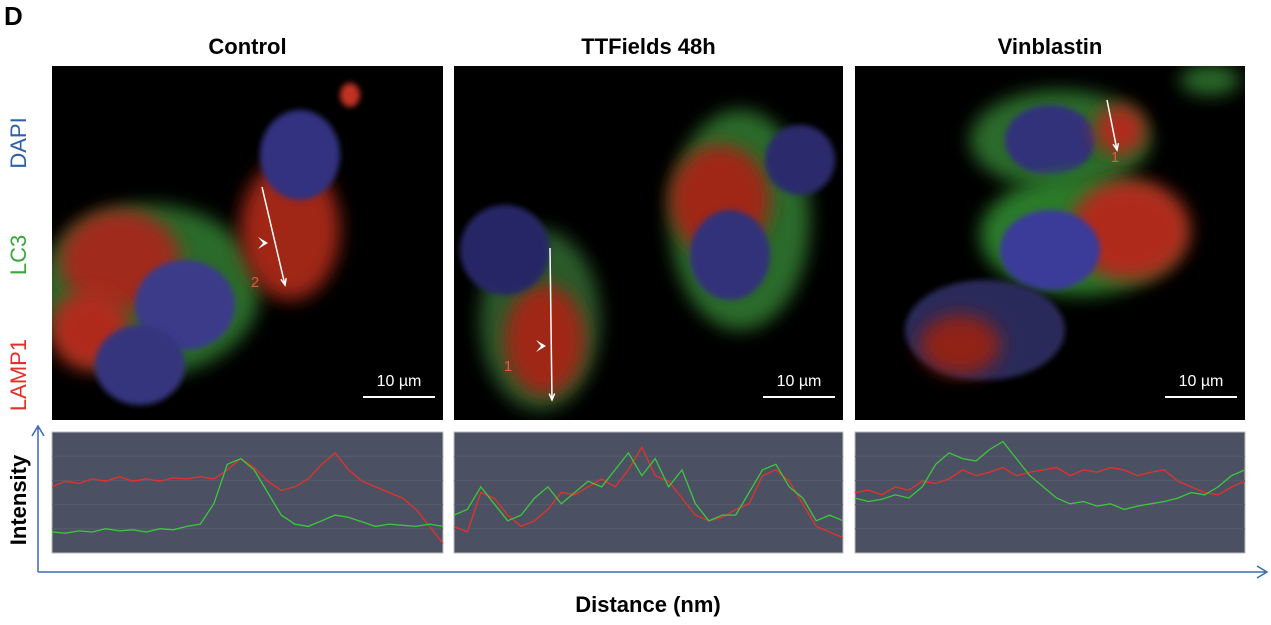 The width and height of the screenshot is (1271, 625). What do you see at coordinates (13, 16) in the screenshot?
I see `panel-label: D` at bounding box center [13, 16].